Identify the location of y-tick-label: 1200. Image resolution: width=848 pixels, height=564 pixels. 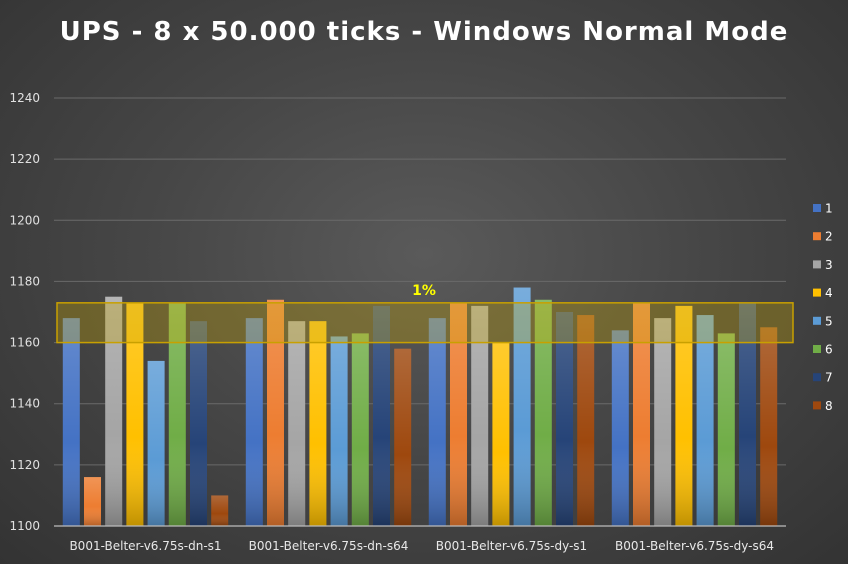
(24, 220).